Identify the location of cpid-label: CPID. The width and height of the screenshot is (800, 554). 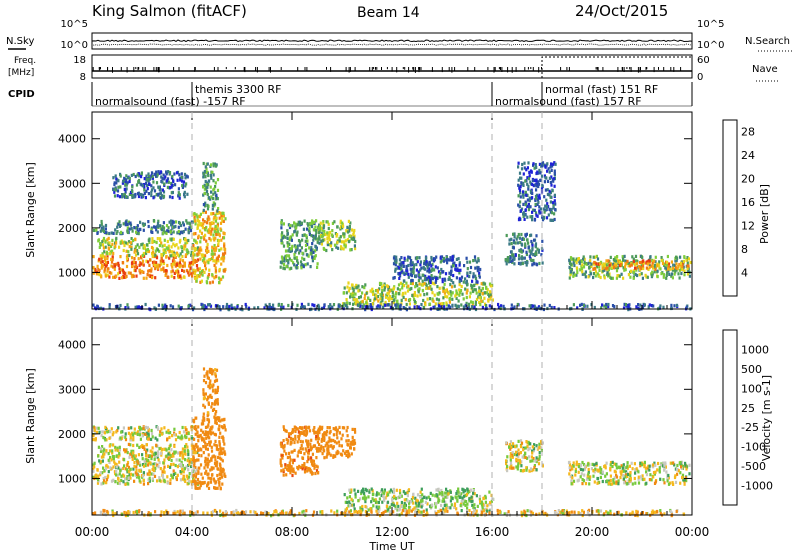
(21, 94).